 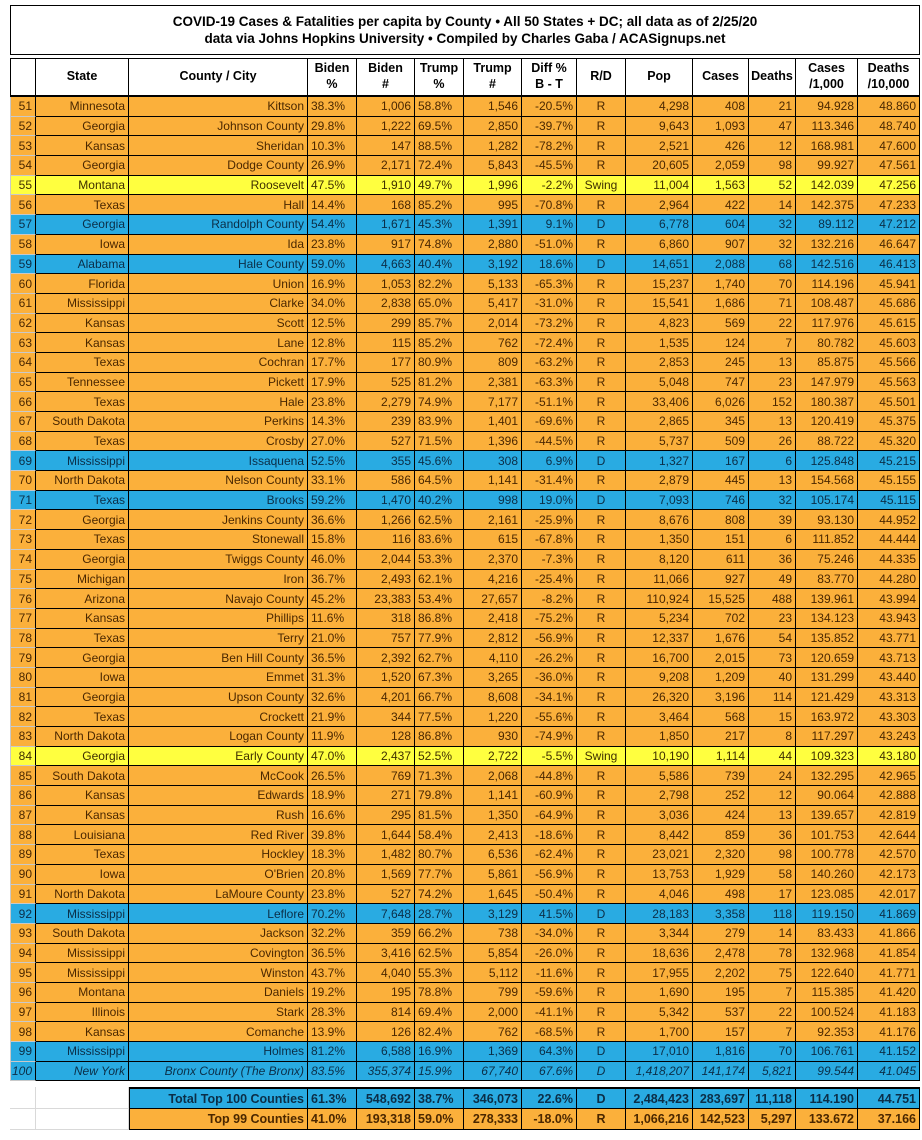 I want to click on cell-biden_num: 355, so click(x=386, y=461).